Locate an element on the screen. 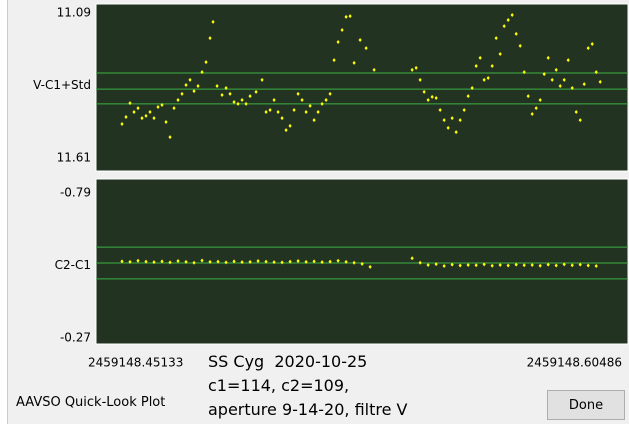  y-tick-label: -0.27 is located at coordinates (75, 338).